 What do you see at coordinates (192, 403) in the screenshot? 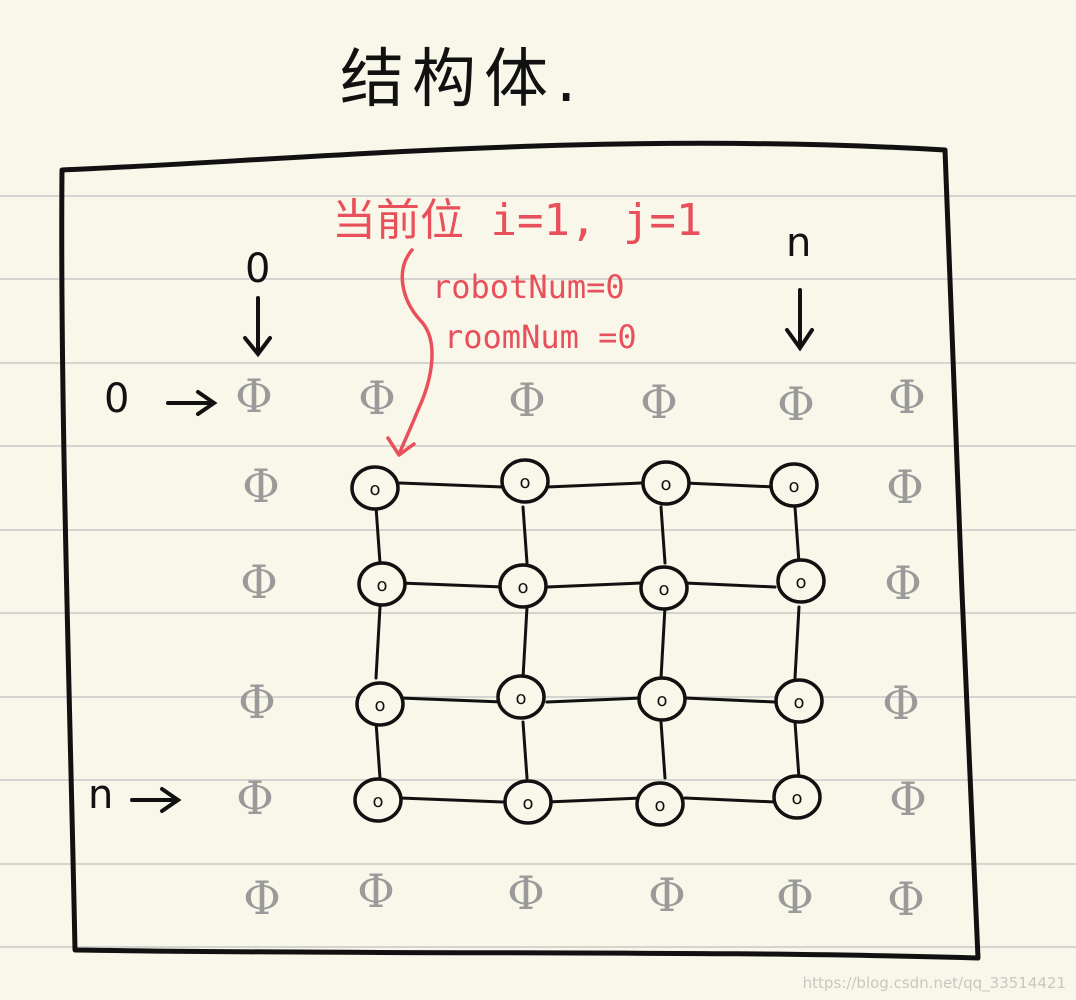
I see `row-start-arrow` at bounding box center [192, 403].